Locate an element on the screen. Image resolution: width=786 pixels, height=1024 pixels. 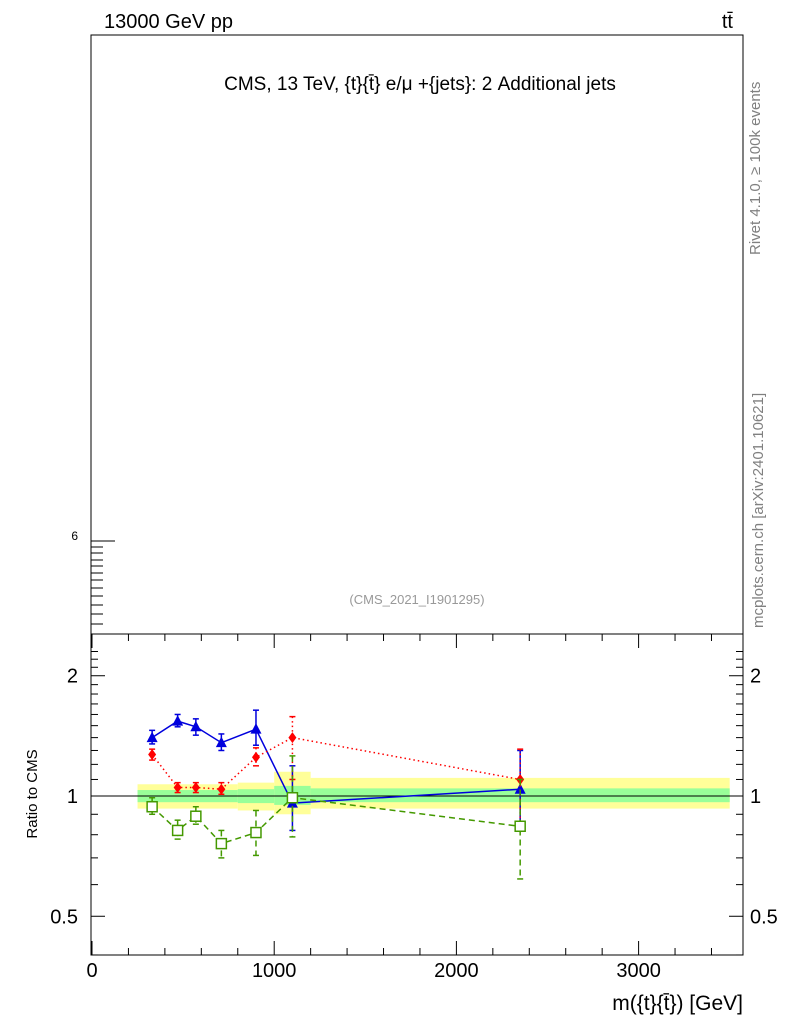
main-y-tick-label: 6 is located at coordinates (74, 536).